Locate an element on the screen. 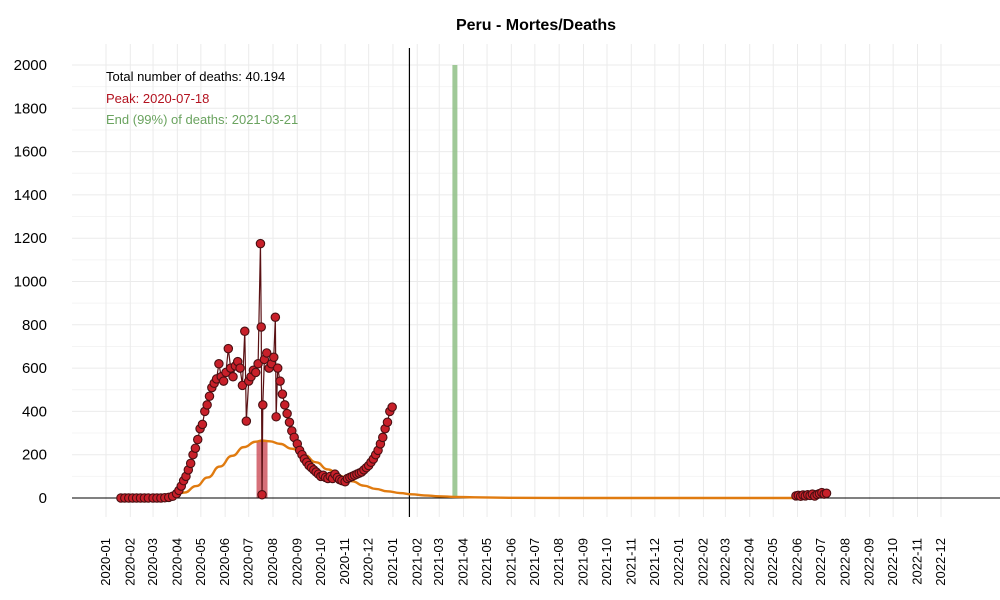 The width and height of the screenshot is (1000, 600). total-deaths-annotation: Total number of deaths: 40.194 is located at coordinates (195, 76).